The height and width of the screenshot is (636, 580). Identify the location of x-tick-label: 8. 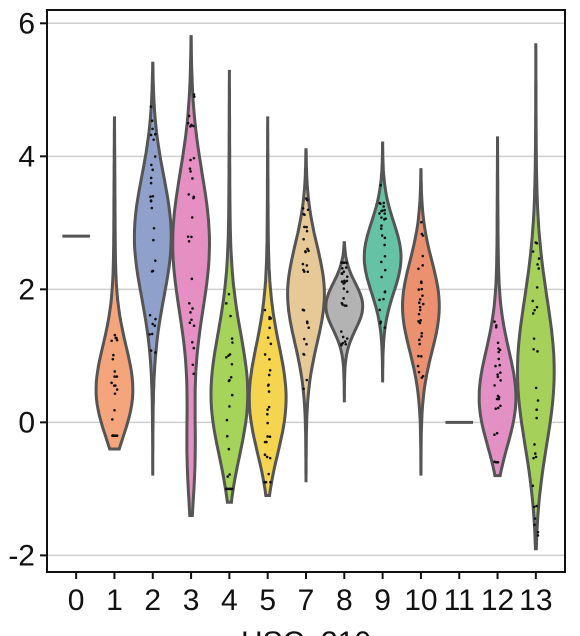
(344, 600).